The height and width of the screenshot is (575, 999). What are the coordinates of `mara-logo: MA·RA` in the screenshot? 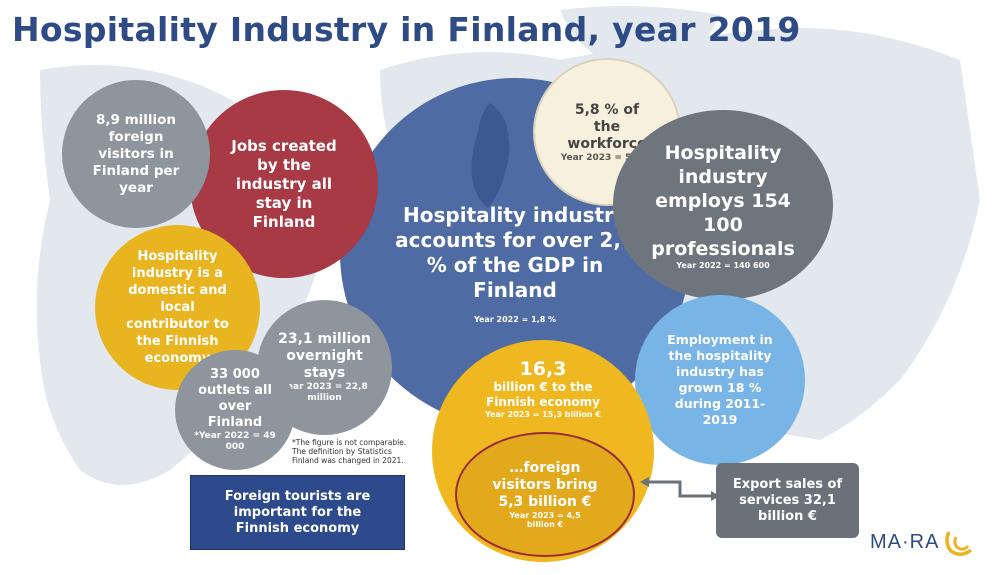 It's located at (923, 542).